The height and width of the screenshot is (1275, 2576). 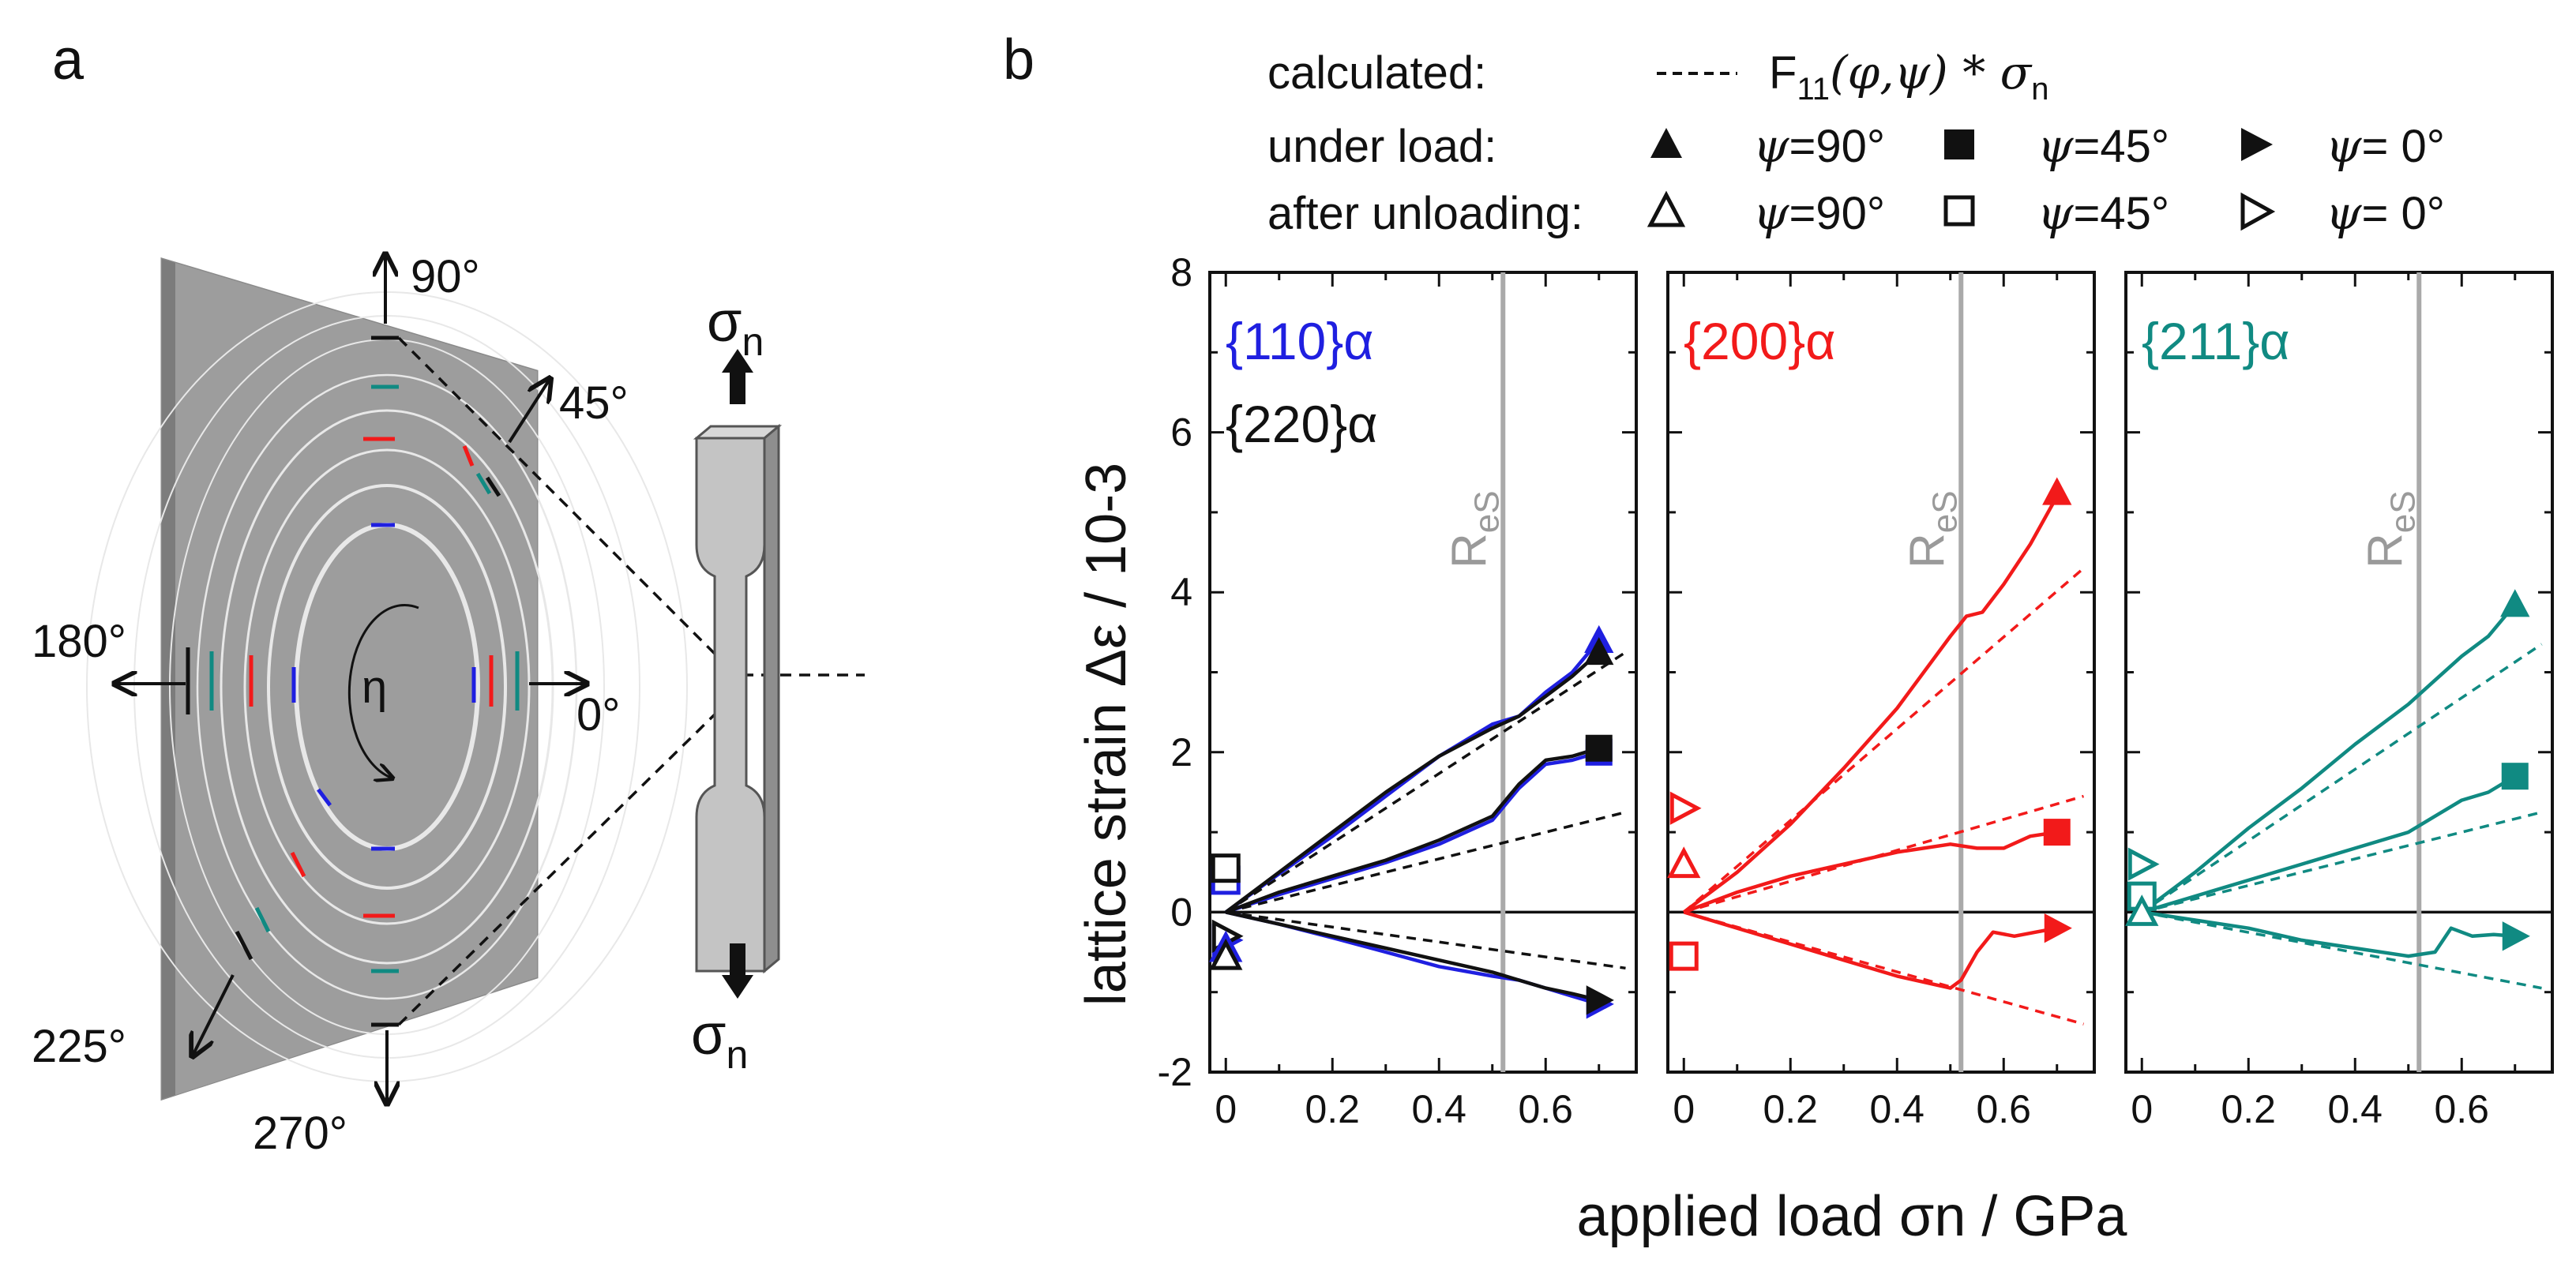 What do you see at coordinates (2385, 213) in the screenshot?
I see `legend-after-psi0: ψ= 0°` at bounding box center [2385, 213].